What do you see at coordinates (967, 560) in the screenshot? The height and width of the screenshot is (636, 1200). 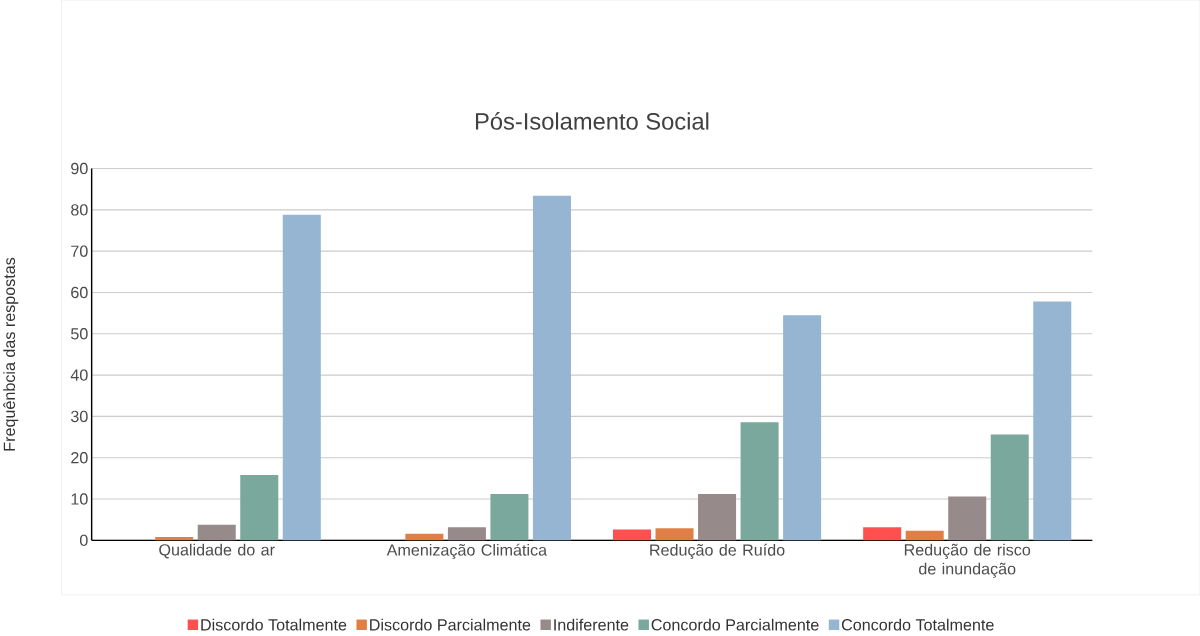 I see `x-tick-label: Redução de risco de inundação` at bounding box center [967, 560].